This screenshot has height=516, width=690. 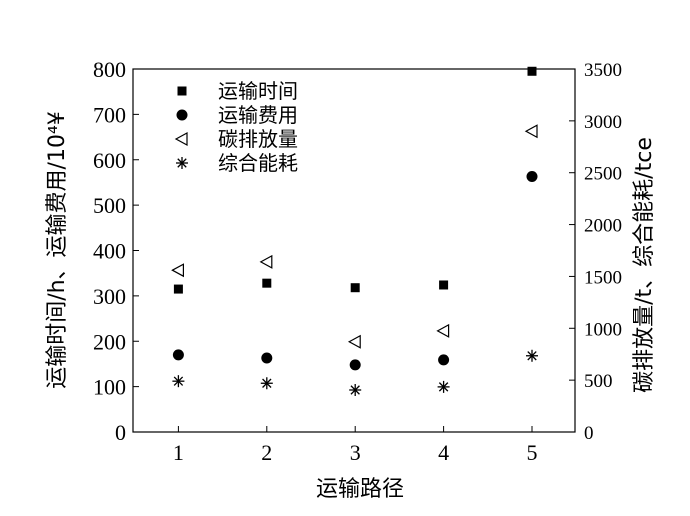 What do you see at coordinates (443, 452) in the screenshot?
I see `x-tick-label: 4` at bounding box center [443, 452].